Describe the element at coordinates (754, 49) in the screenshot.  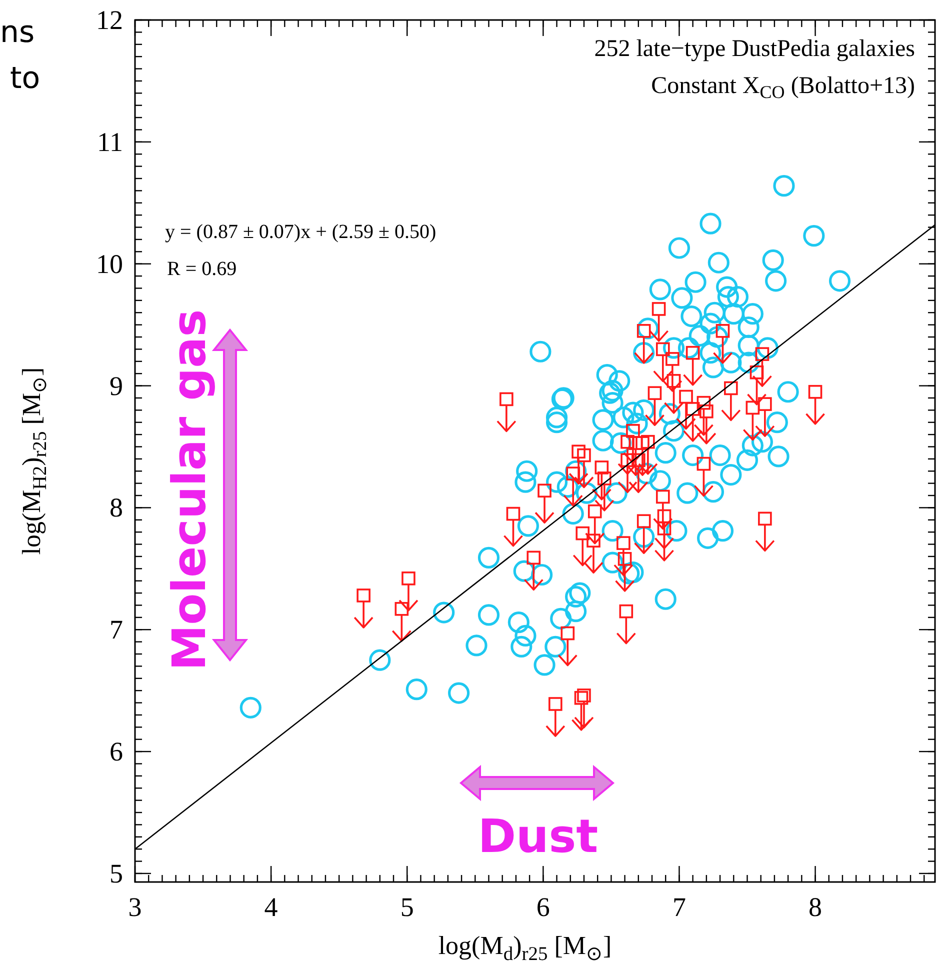
I see `annotation: 252 late−type DustPedia galaxies` at that location.